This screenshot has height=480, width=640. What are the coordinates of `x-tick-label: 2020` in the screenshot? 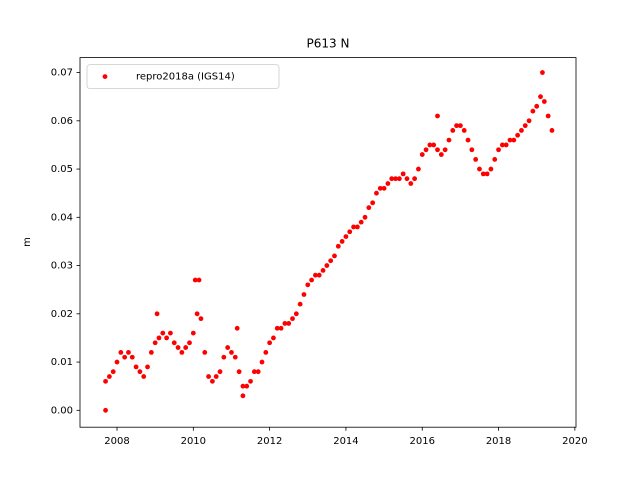 It's located at (574, 441).